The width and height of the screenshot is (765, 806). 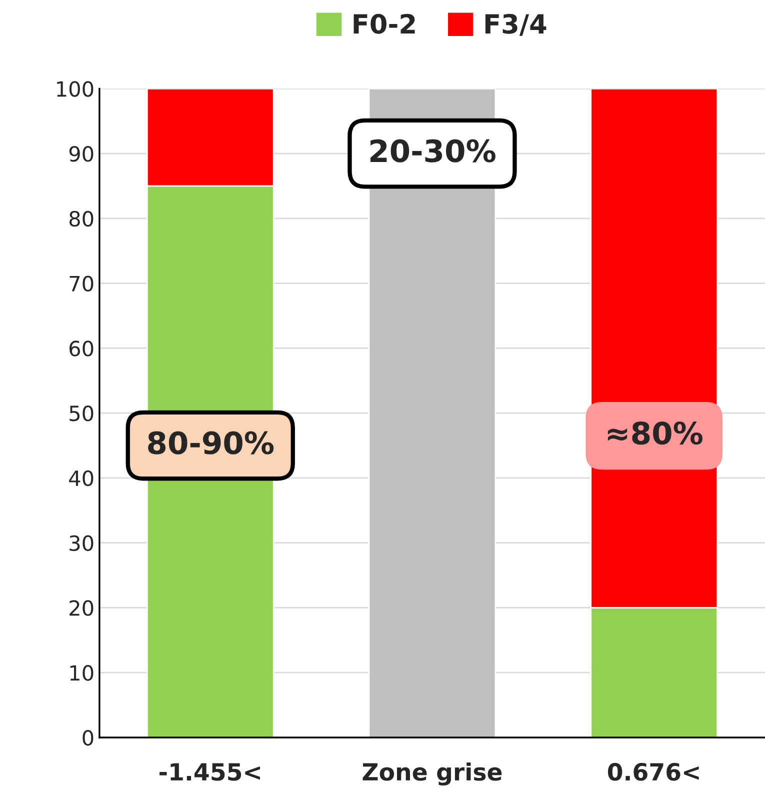 I want to click on y-tick-label: 90, so click(x=81, y=154).